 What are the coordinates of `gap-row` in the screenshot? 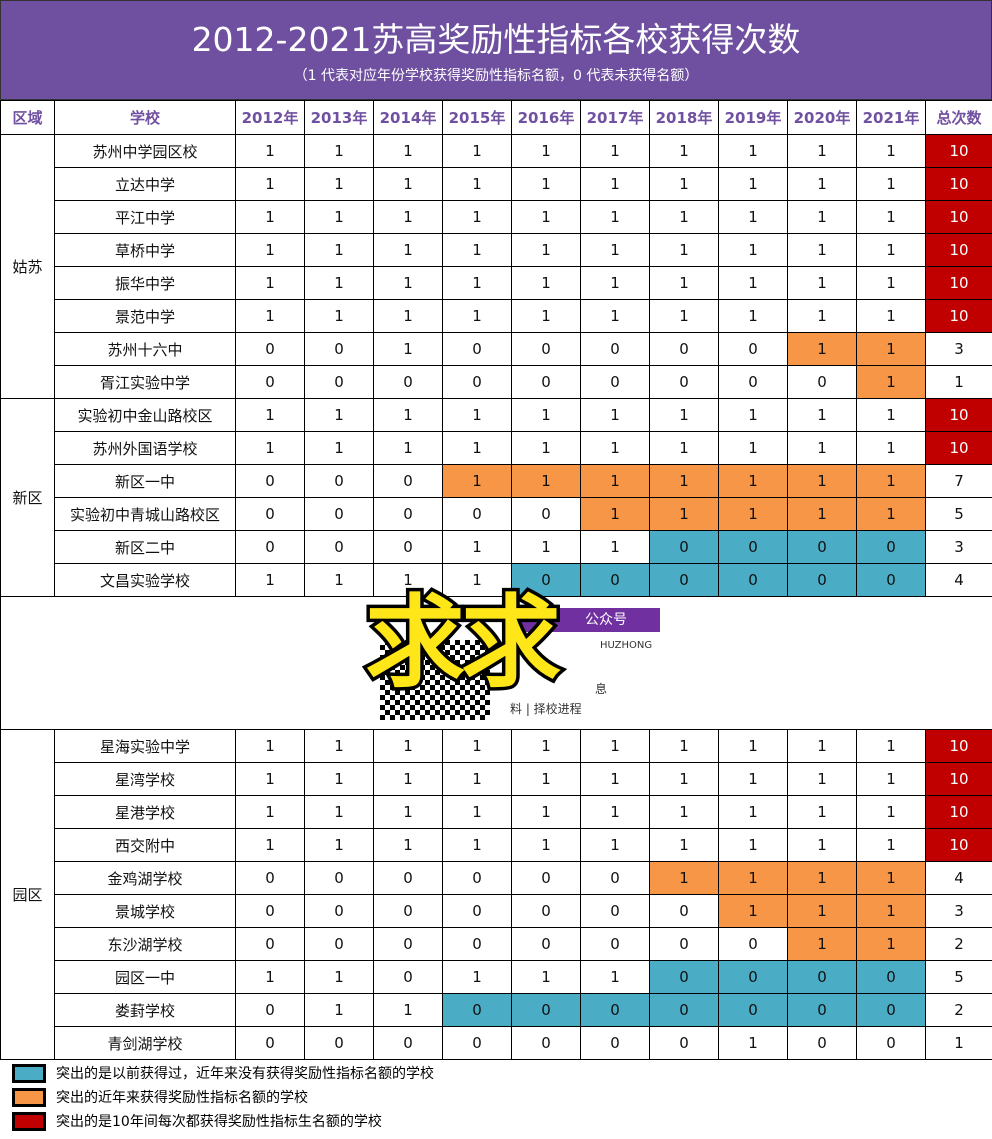 It's located at (496, 663).